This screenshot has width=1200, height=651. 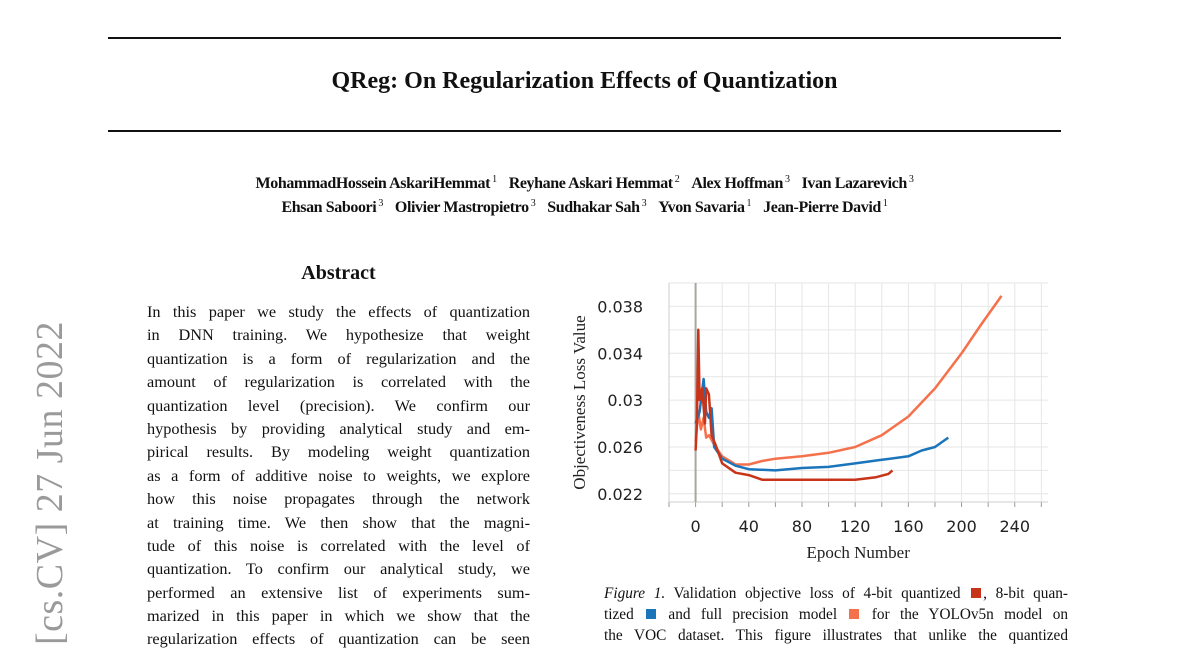 I want to click on legend-swatch-8bit, so click(x=651, y=614).